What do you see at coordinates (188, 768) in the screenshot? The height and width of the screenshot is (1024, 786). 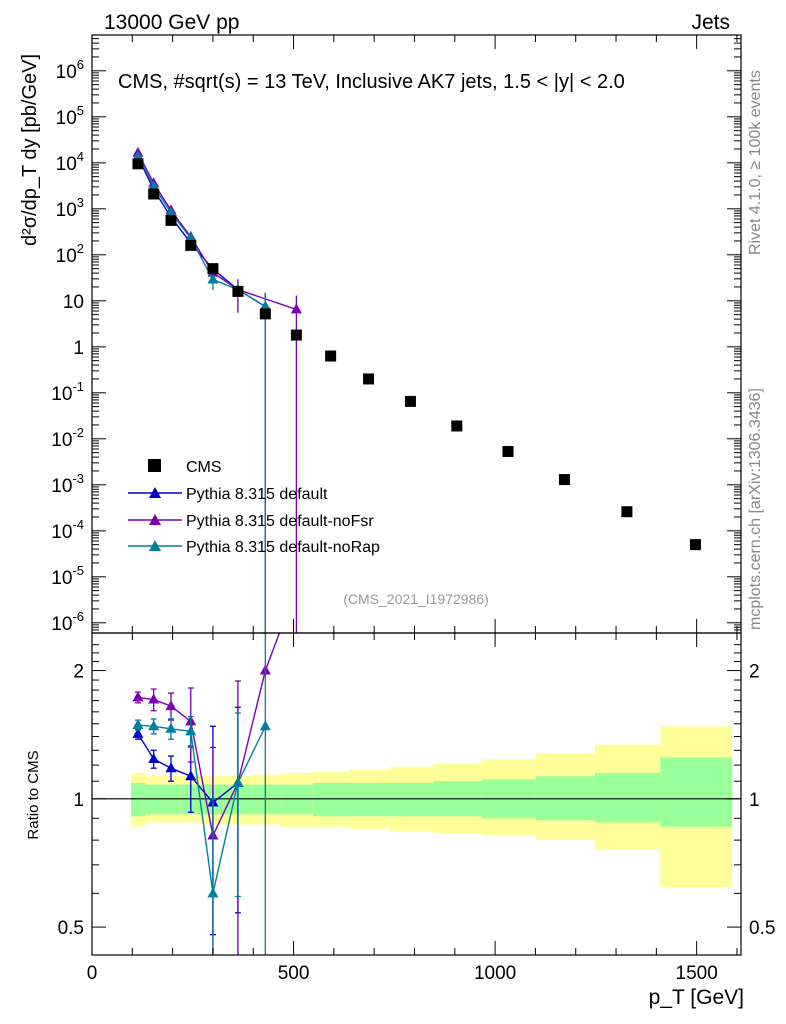 I see `ratio-line-default` at bounding box center [188, 768].